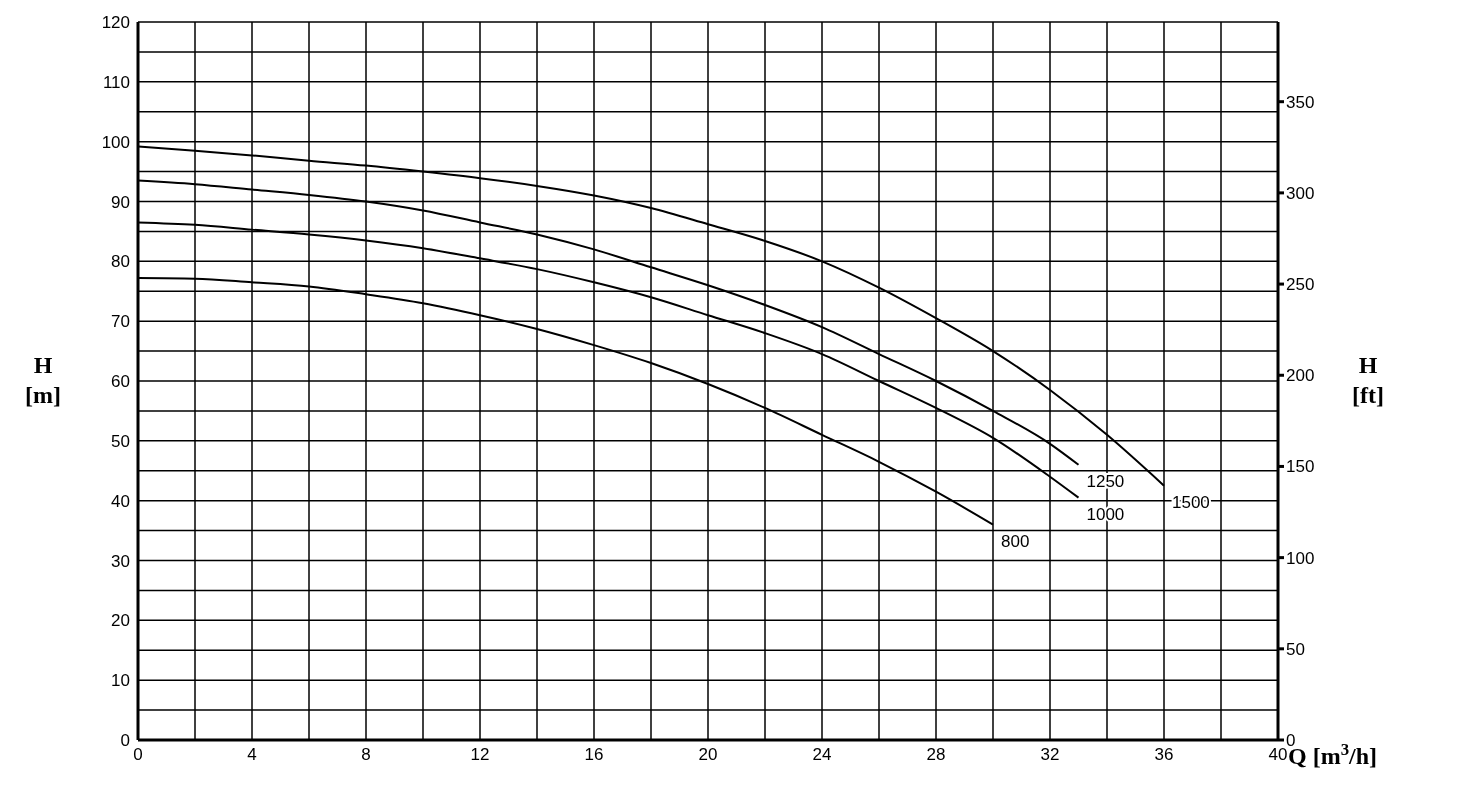 This screenshot has width=1484, height=800. Describe the element at coordinates (252, 755) in the screenshot. I see `x-tick-label: 4` at that location.